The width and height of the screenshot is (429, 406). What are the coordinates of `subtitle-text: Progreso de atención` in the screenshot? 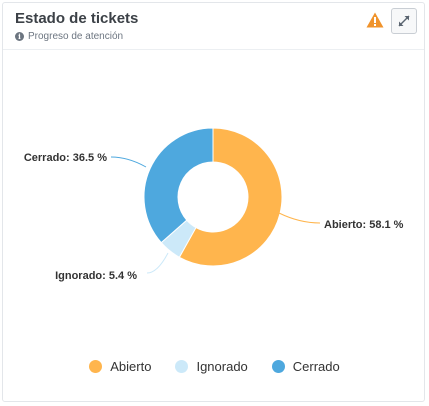 It's located at (76, 36).